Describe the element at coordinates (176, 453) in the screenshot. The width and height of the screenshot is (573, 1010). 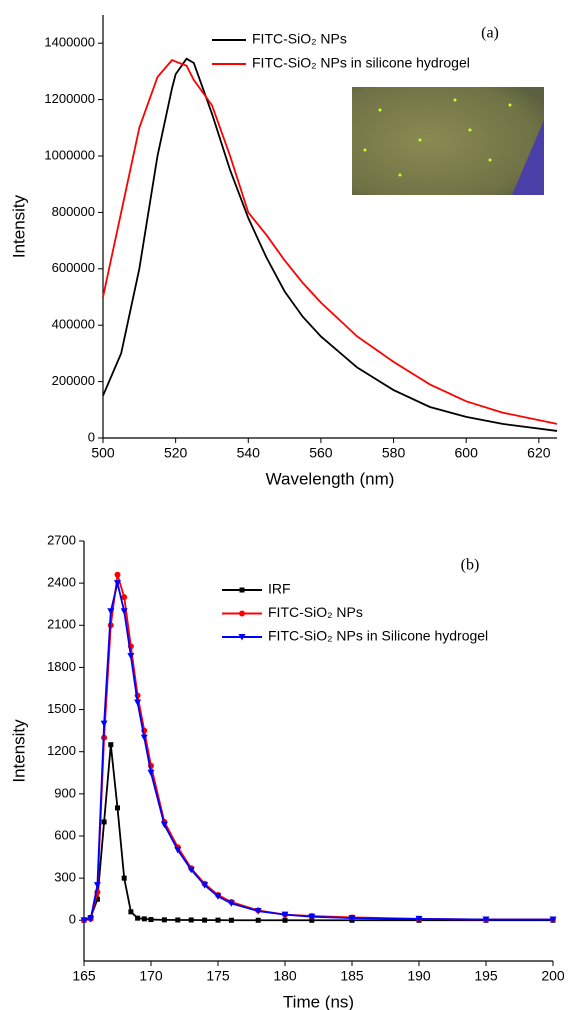
I see `x-tick-label: 520` at that location.